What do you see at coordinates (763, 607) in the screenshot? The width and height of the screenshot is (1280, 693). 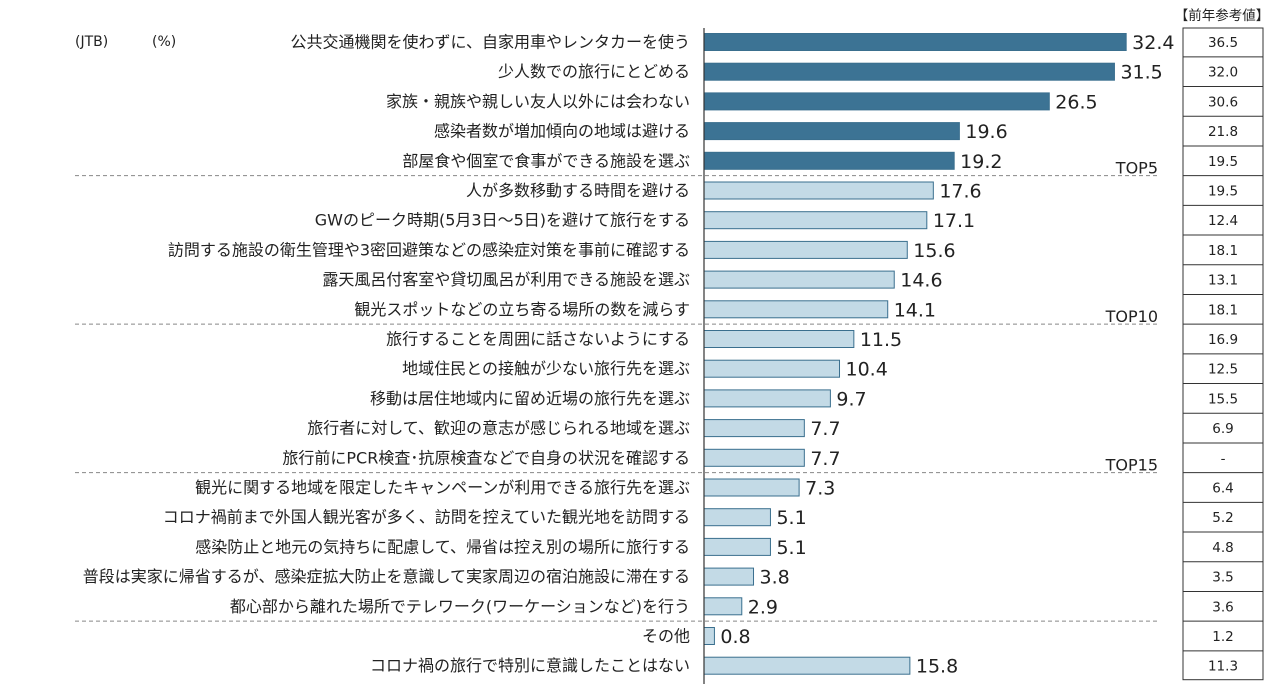 I see `value-label: 2.9` at bounding box center [763, 607].